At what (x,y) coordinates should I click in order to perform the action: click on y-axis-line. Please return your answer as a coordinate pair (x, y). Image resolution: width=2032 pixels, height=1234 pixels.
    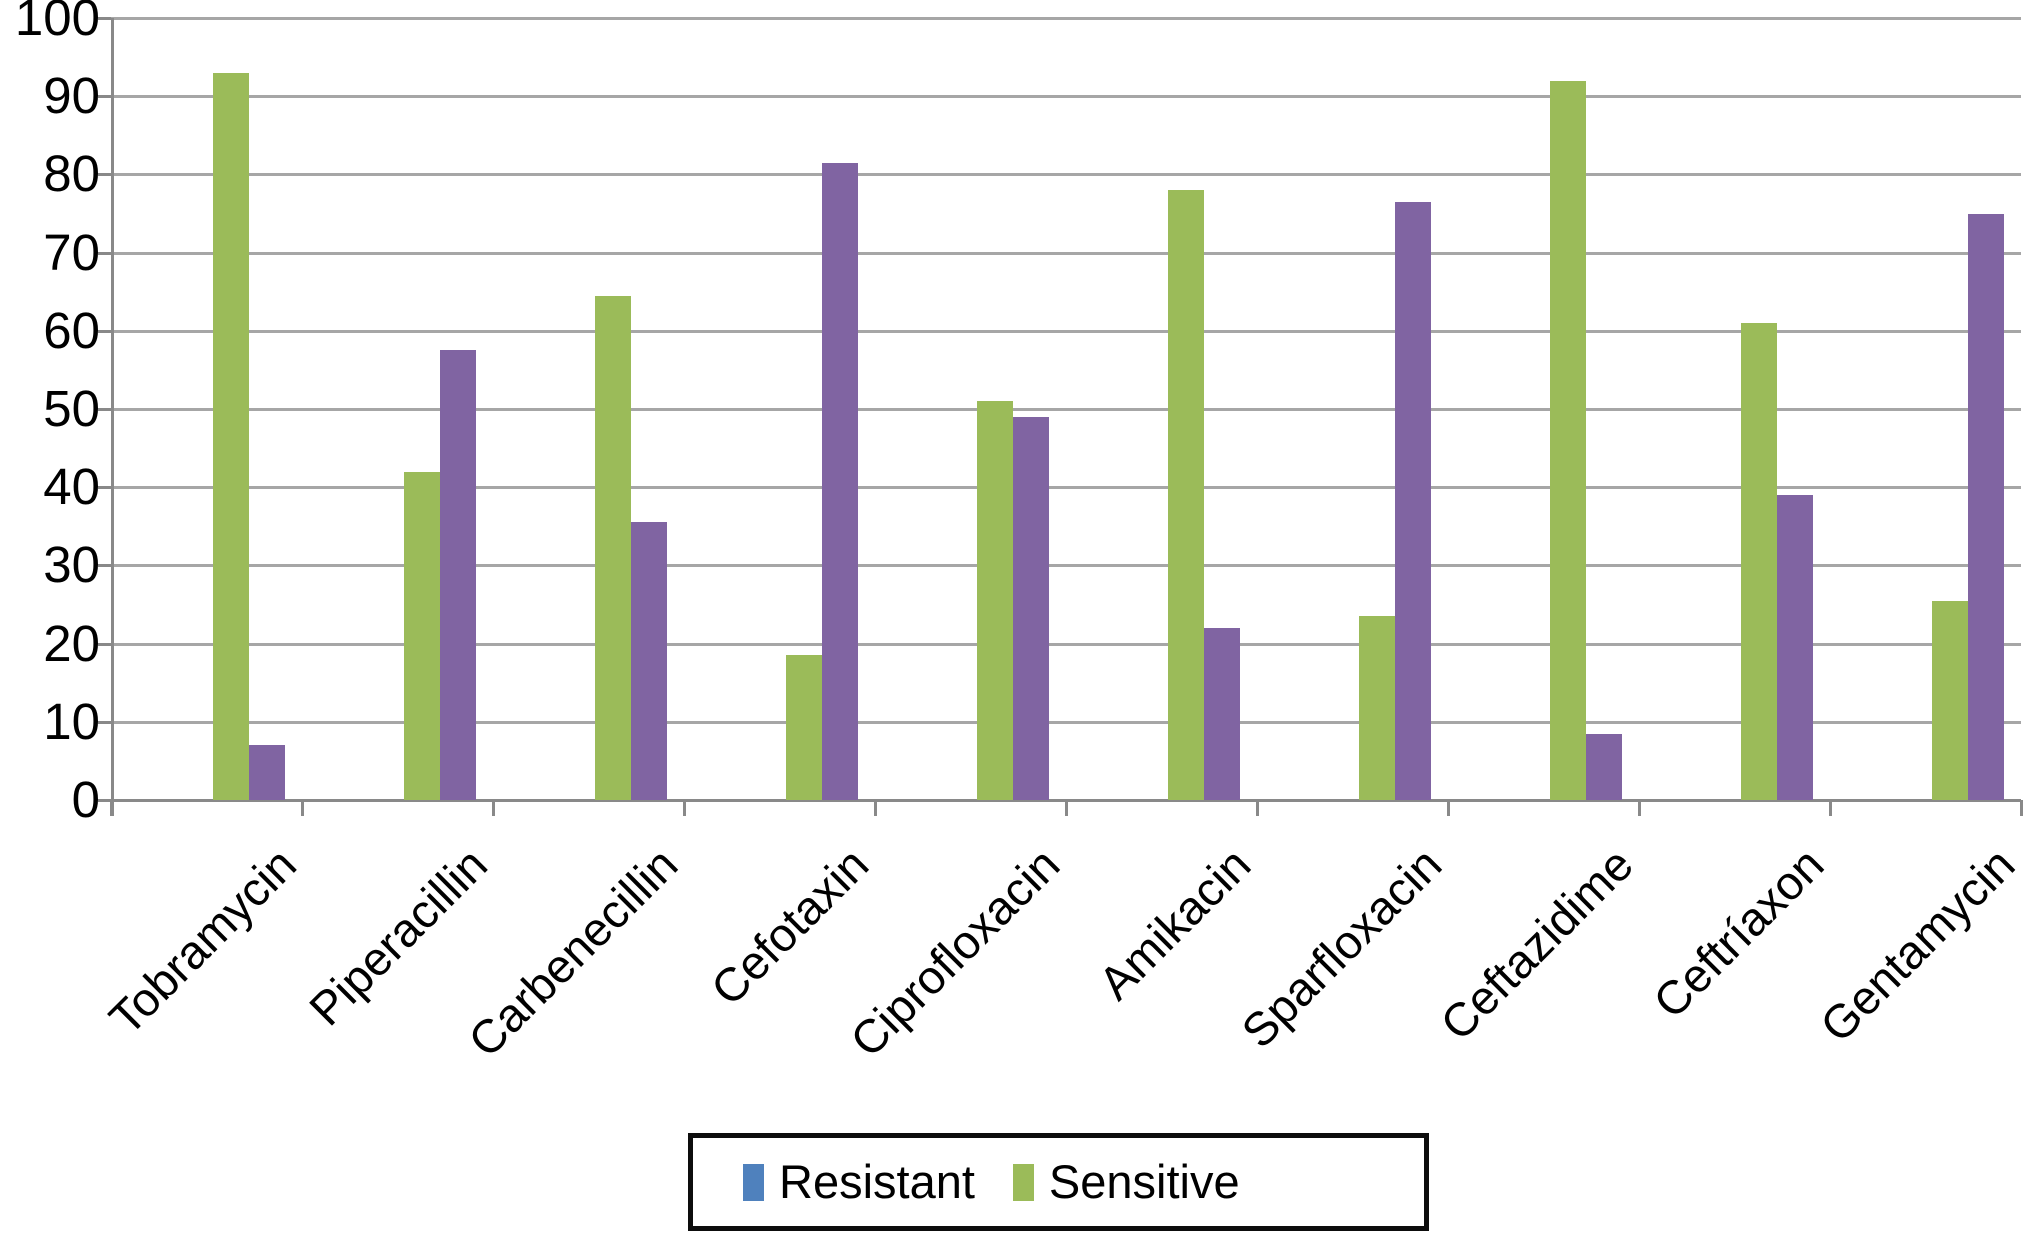
    Looking at the image, I should click on (112, 417).